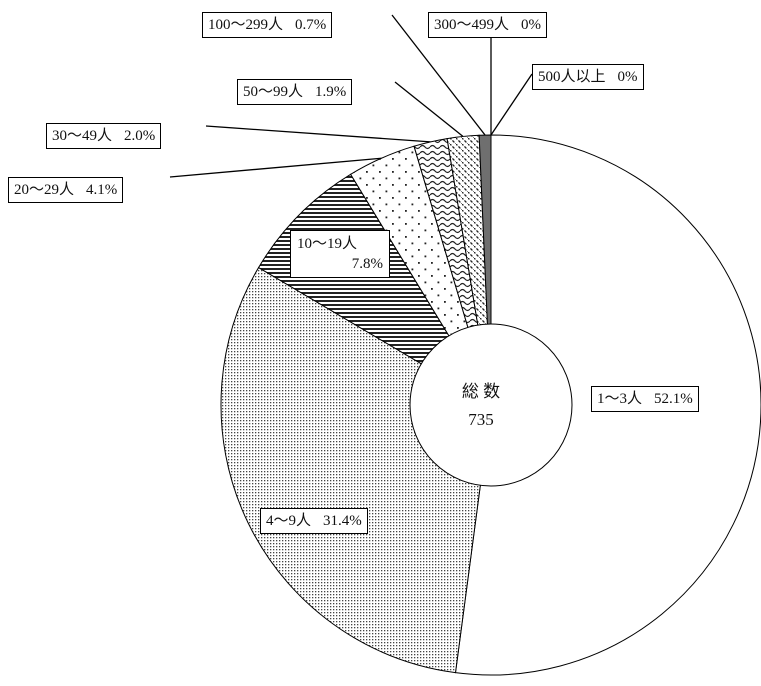  Describe the element at coordinates (102, 190) in the screenshot. I see `slice-label-percent: 4.1%` at that location.